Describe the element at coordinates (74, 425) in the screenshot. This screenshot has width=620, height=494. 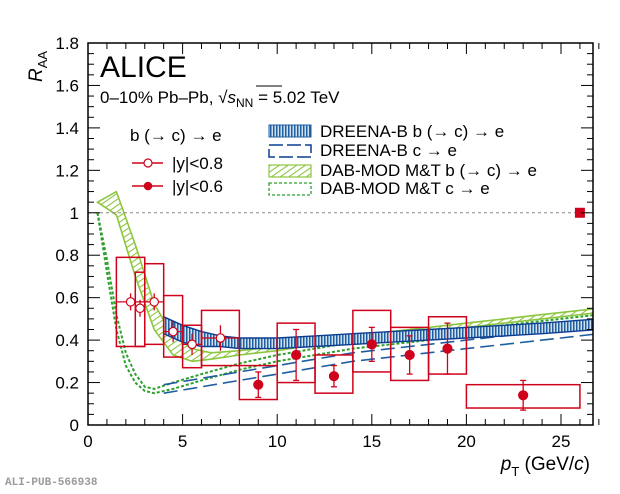
I see `y-tick-label: 0` at that location.